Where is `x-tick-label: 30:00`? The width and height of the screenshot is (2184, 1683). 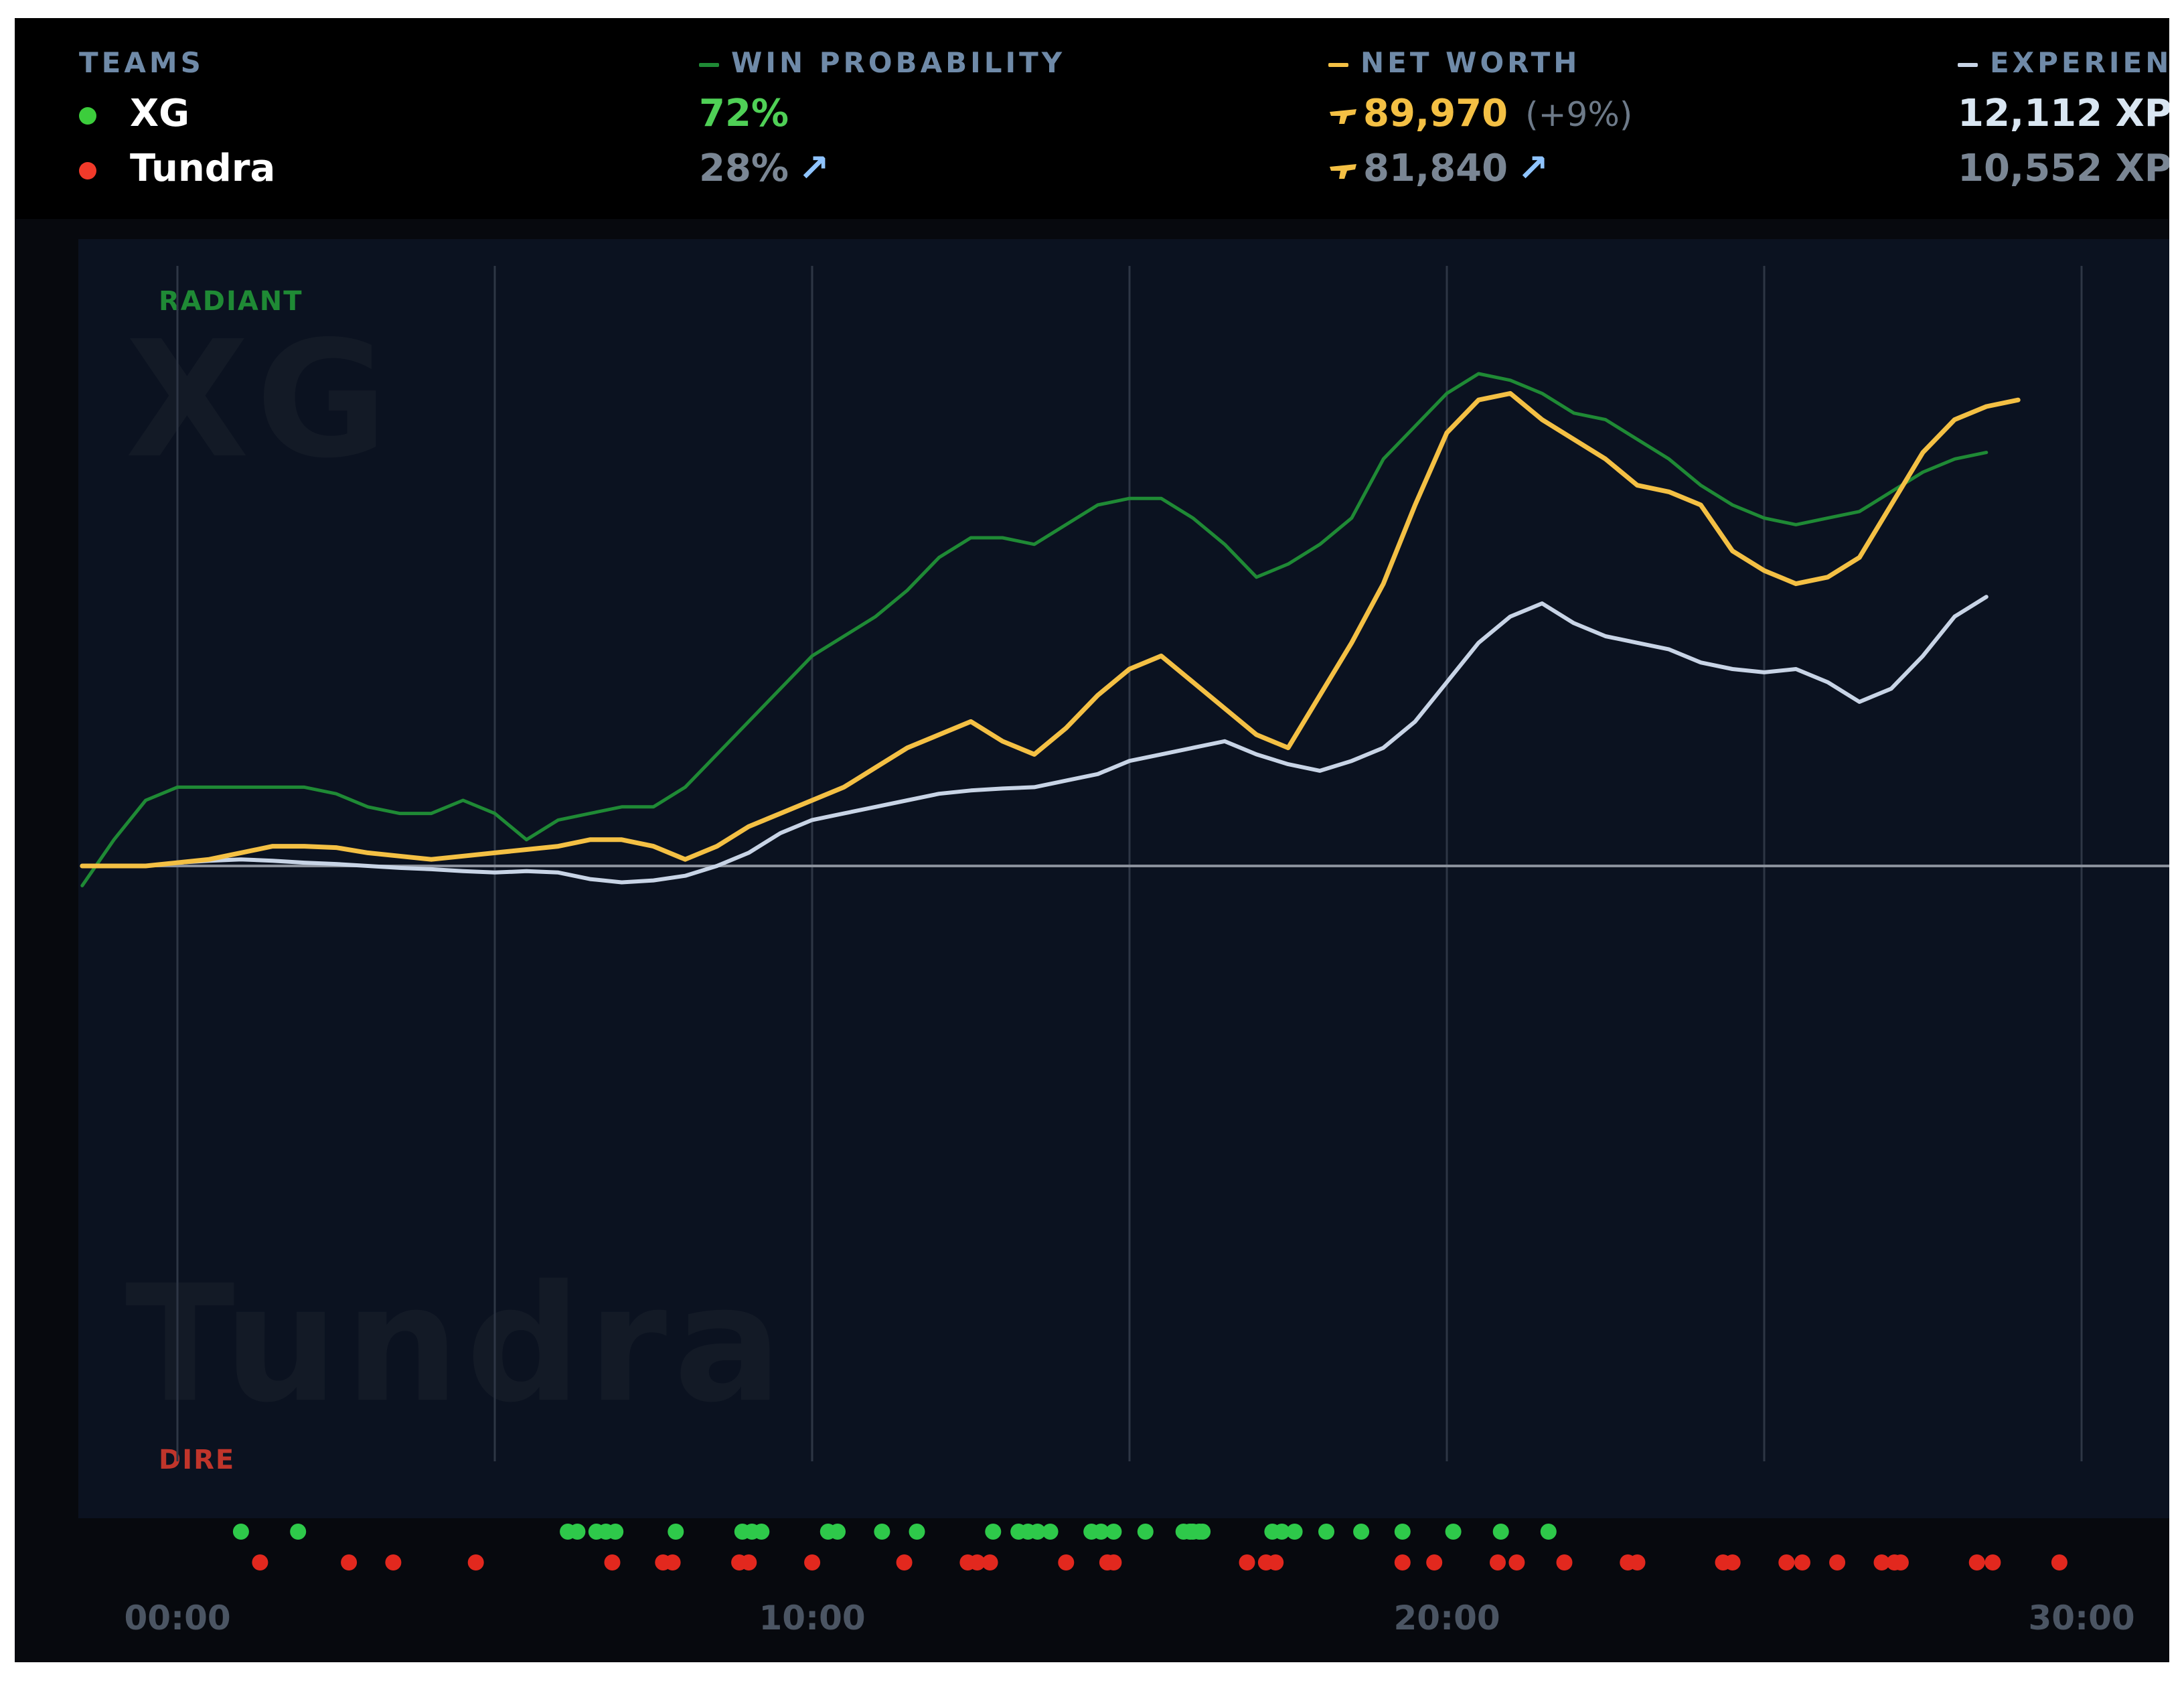
x-tick-label: 30:00 is located at coordinates (2081, 1618).